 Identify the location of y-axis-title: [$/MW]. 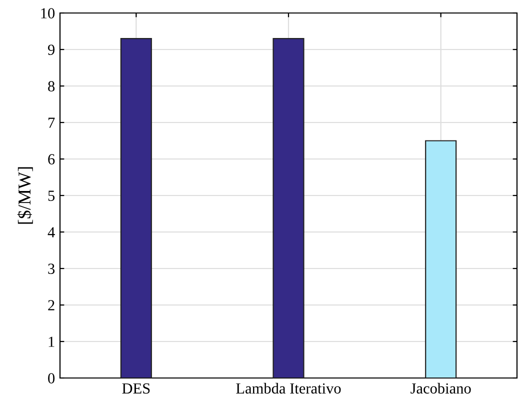
(25, 195).